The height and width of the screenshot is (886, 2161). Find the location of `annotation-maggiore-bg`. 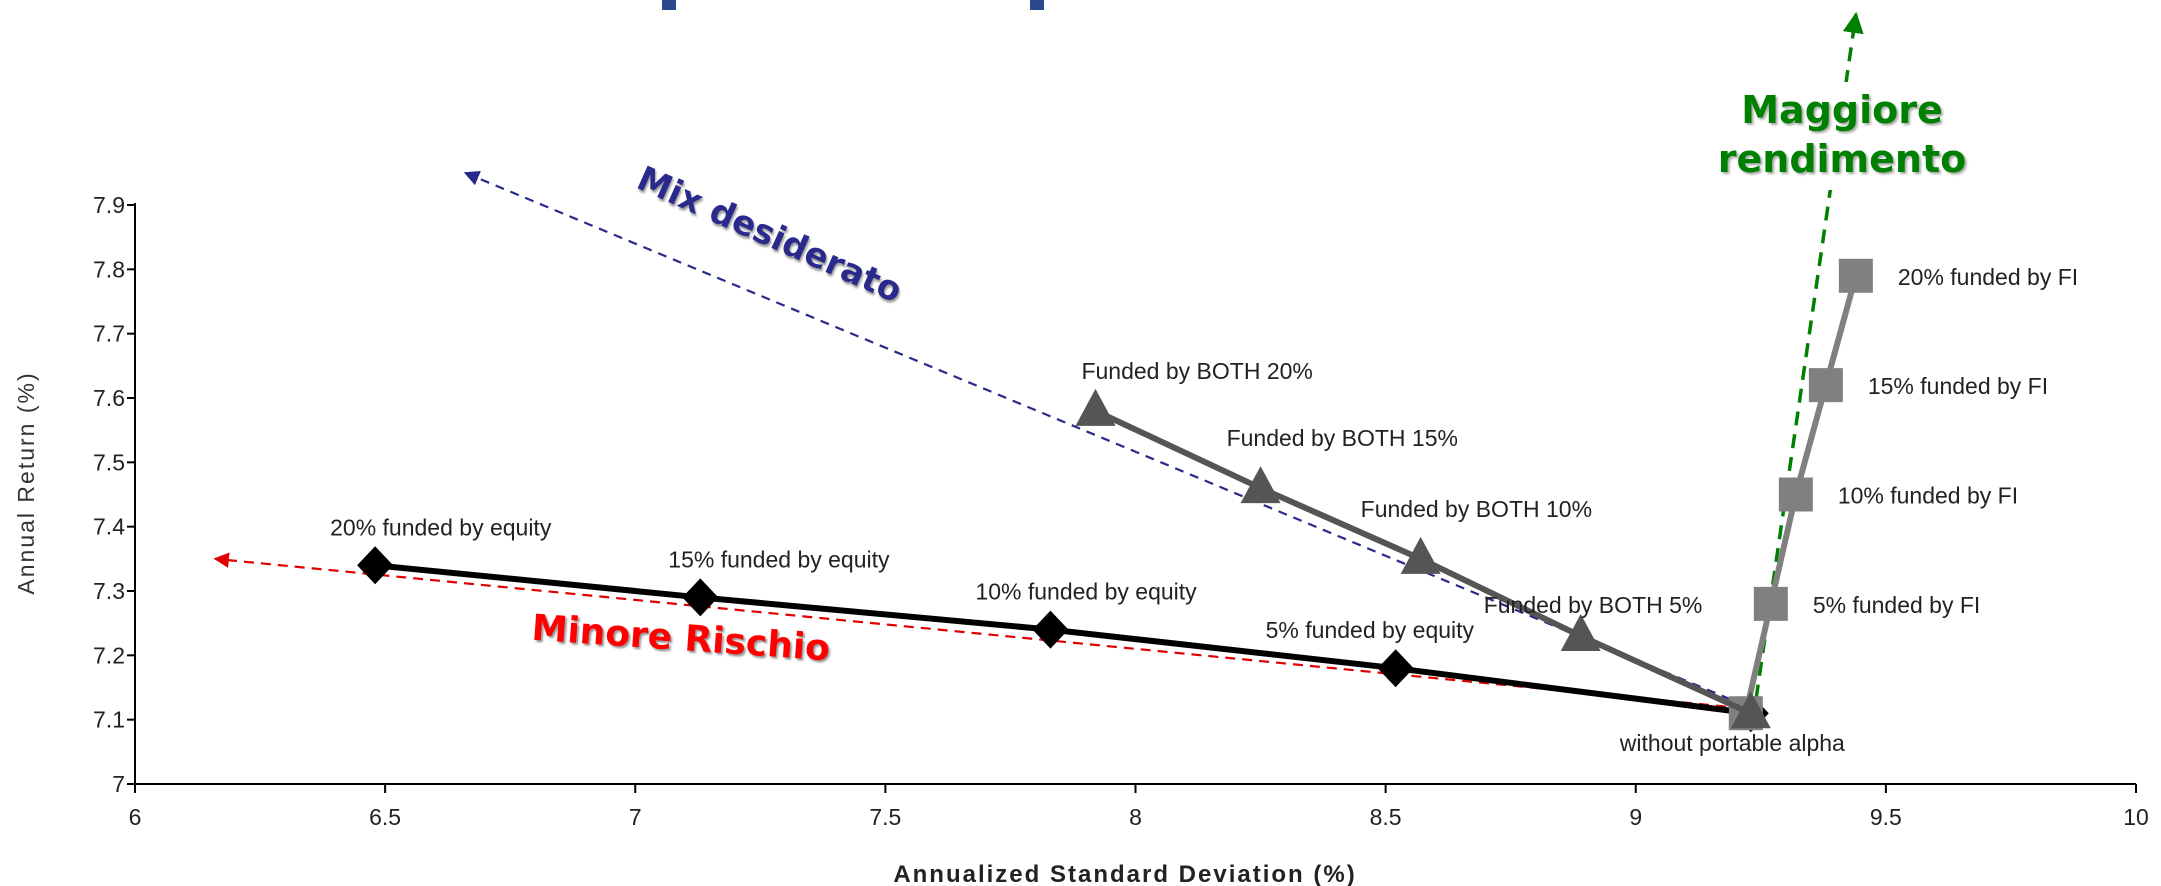

annotation-maggiore-bg is located at coordinates (1837, 136).